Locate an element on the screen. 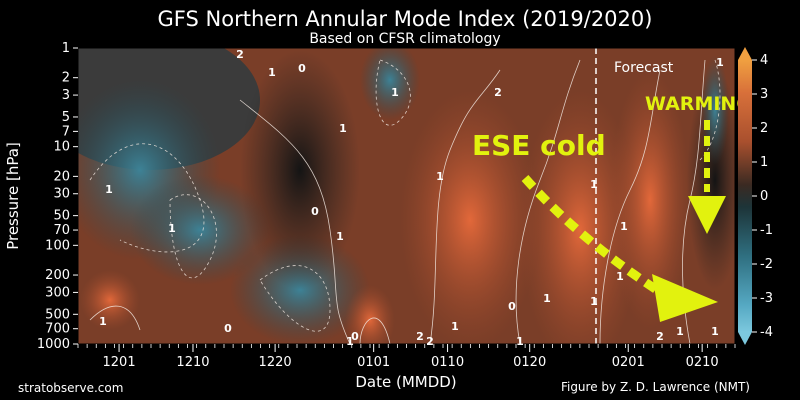 The image size is (800, 400). y-tick-label: 10 is located at coordinates (61, 147).